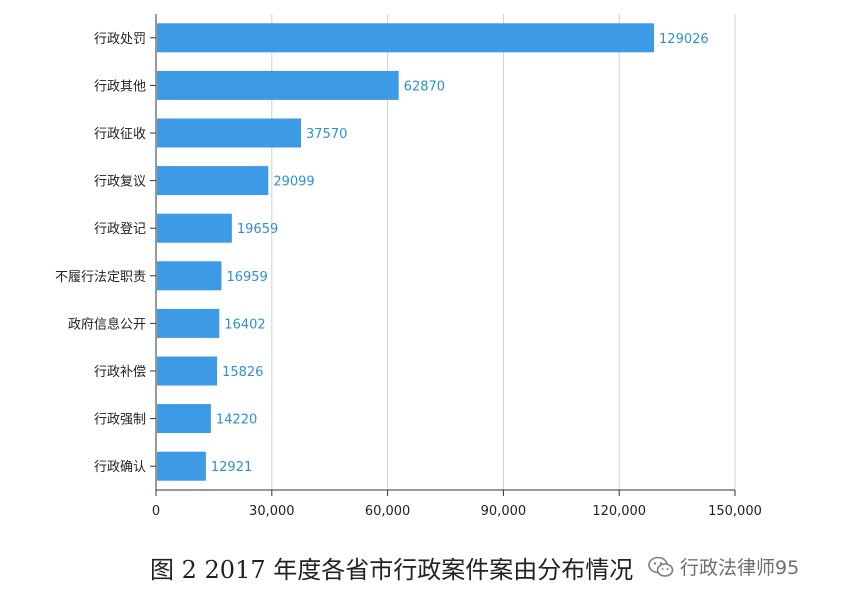 The image size is (844, 602). I want to click on data-label: 14220, so click(236, 420).